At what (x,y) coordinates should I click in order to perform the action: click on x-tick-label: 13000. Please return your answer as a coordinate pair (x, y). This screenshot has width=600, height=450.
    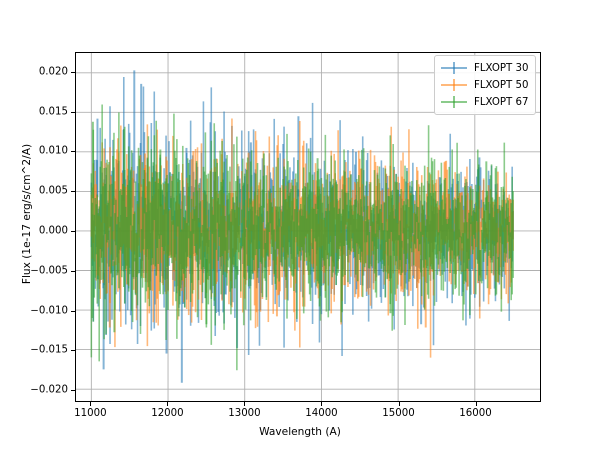
    Looking at the image, I should click on (244, 413).